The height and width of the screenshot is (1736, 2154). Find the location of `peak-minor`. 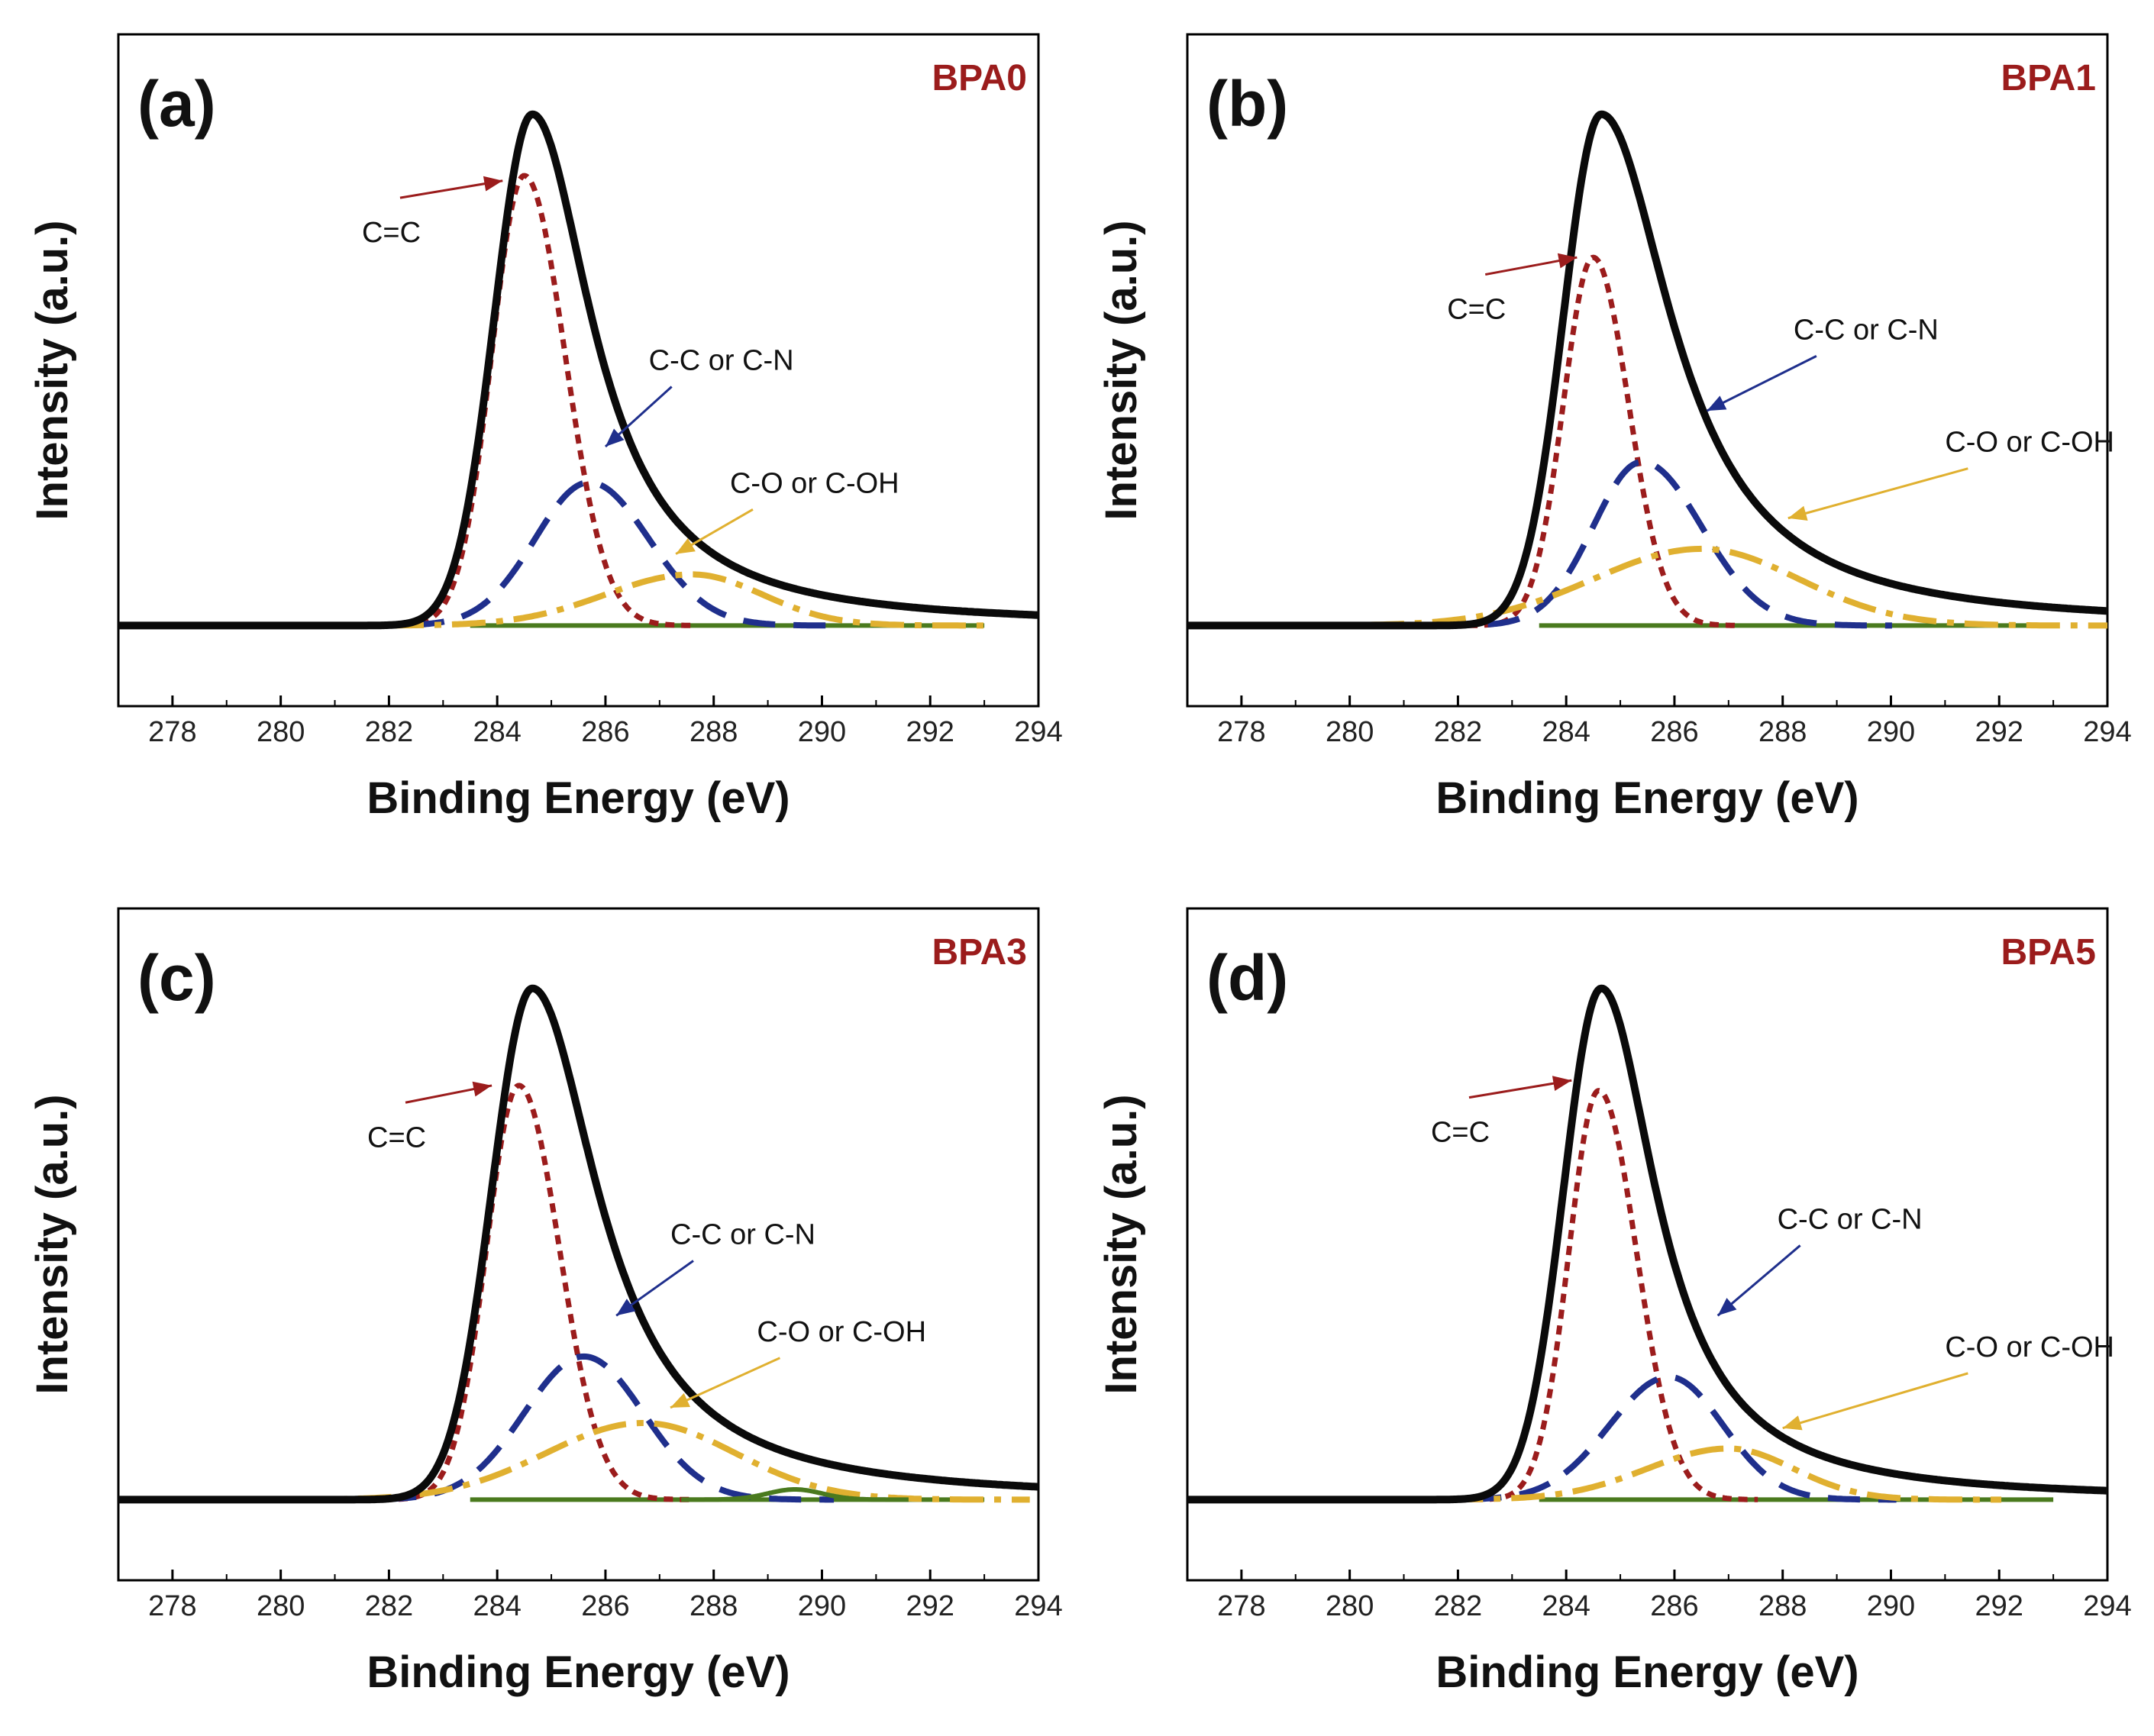

peak-minor is located at coordinates (795, 1495).